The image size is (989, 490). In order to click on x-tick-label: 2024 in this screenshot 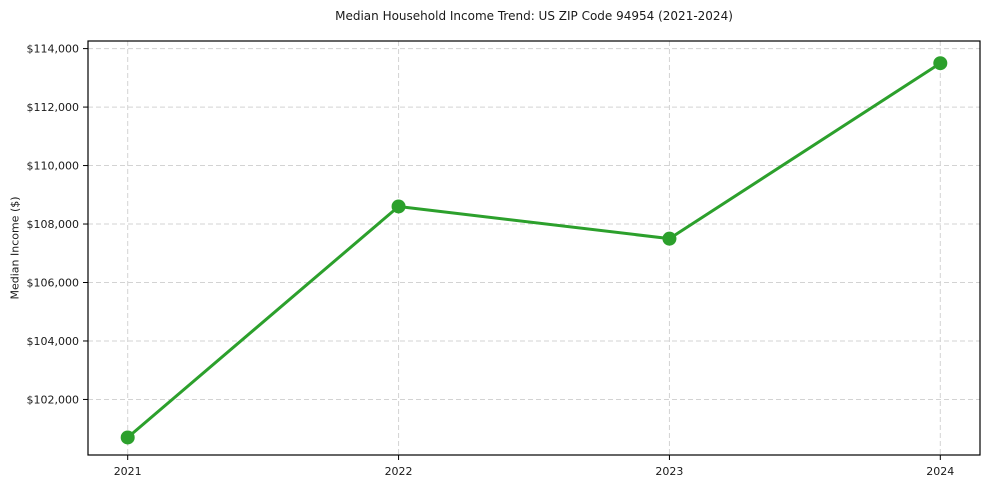, I will do `click(940, 471)`.